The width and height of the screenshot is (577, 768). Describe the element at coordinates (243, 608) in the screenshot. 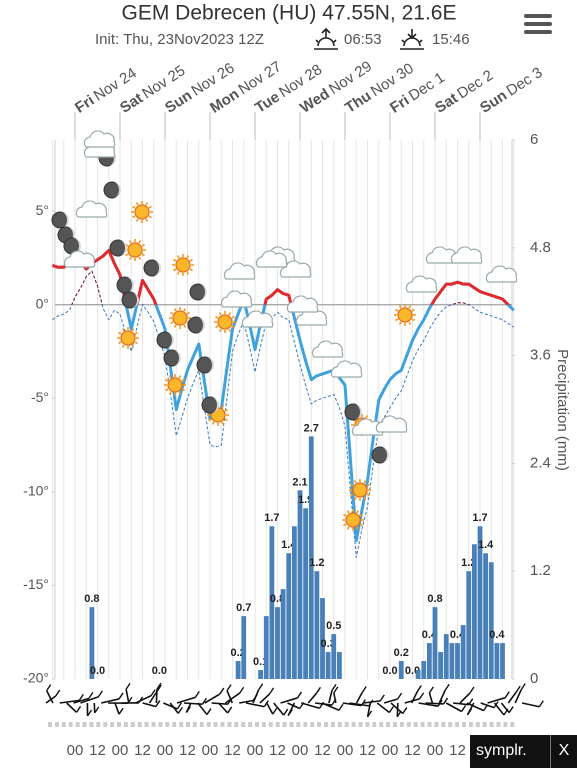

I see `precip-label: 0.7` at that location.